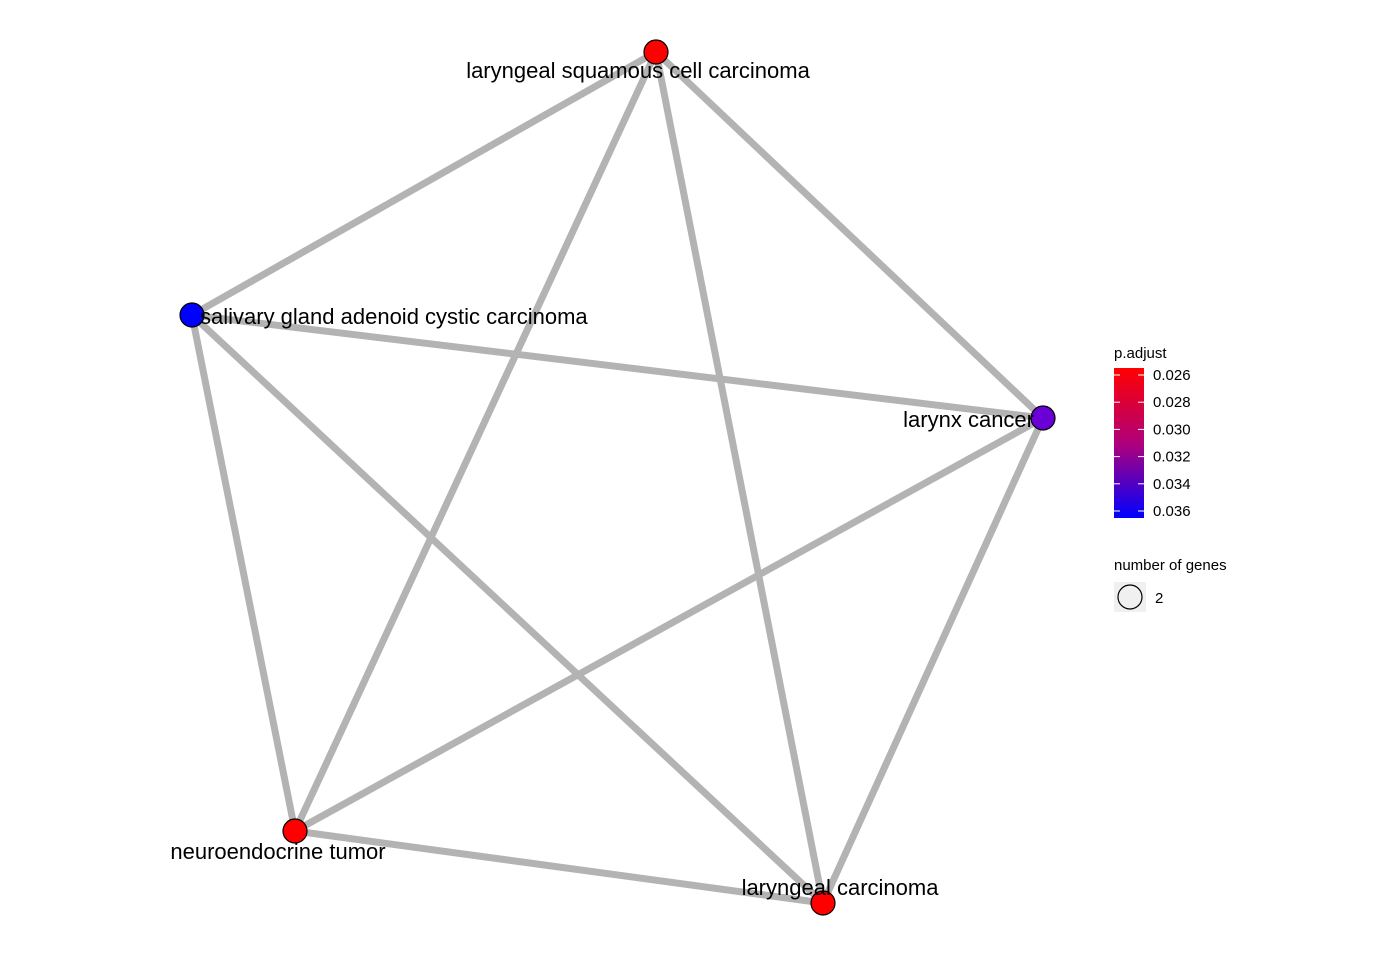 The height and width of the screenshot is (960, 1400). I want to click on size-legend-title: number of genes, so click(1170, 565).